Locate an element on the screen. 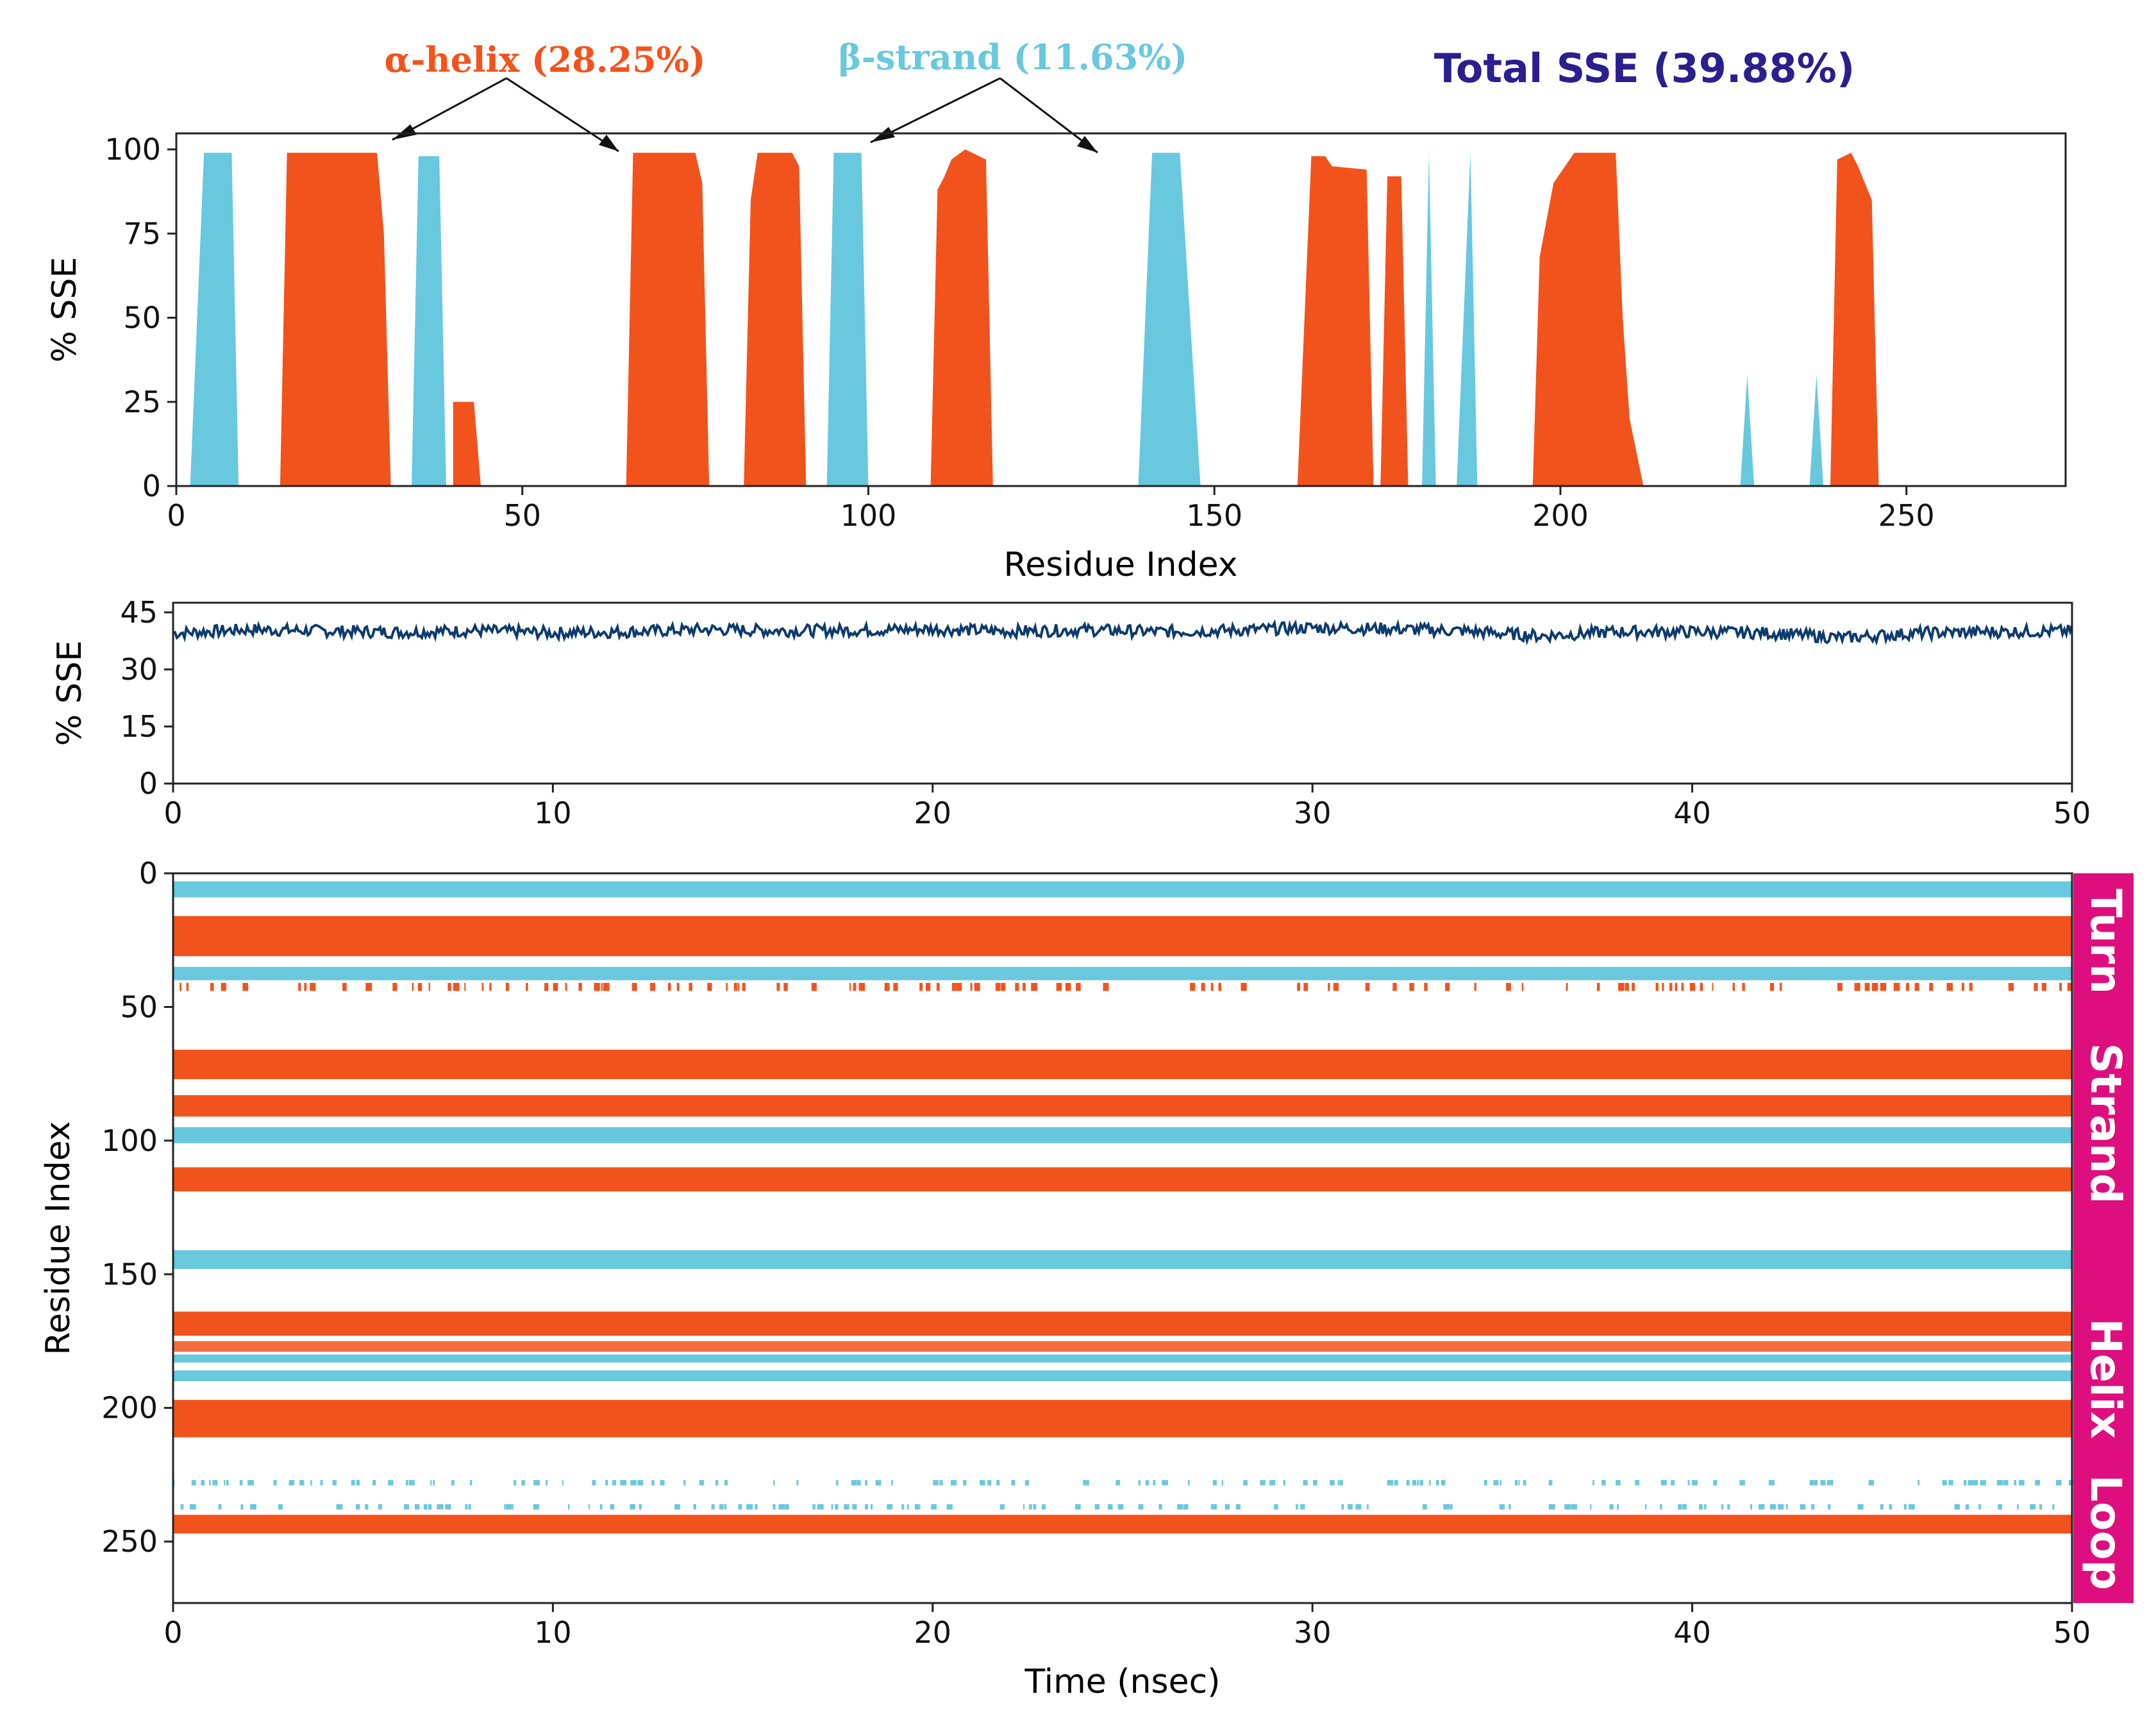 This screenshot has width=2156, height=1721. y-tick-label: 15 is located at coordinates (139, 726).